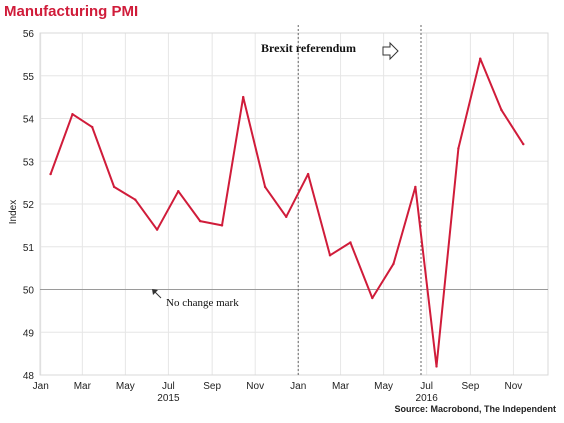  What do you see at coordinates (475, 409) in the screenshot?
I see `source-note: Source: Macrobond, The Independent` at bounding box center [475, 409].